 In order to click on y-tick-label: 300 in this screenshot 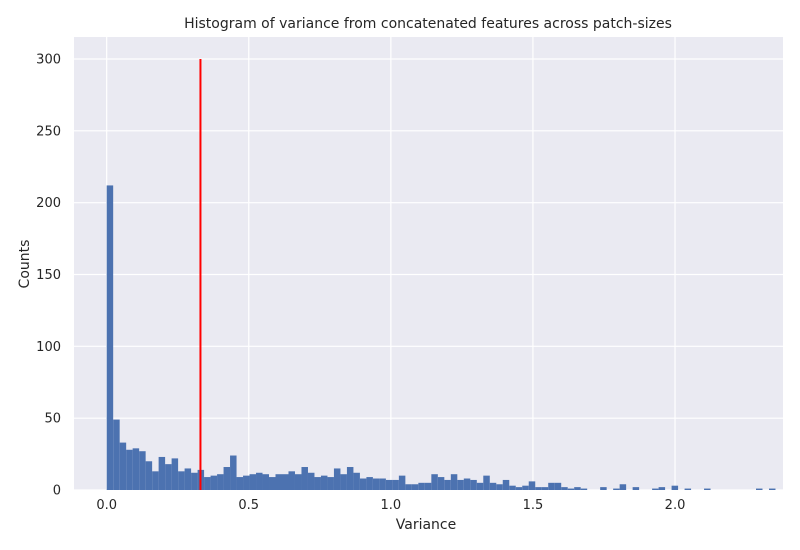, I will do `click(48, 60)`.